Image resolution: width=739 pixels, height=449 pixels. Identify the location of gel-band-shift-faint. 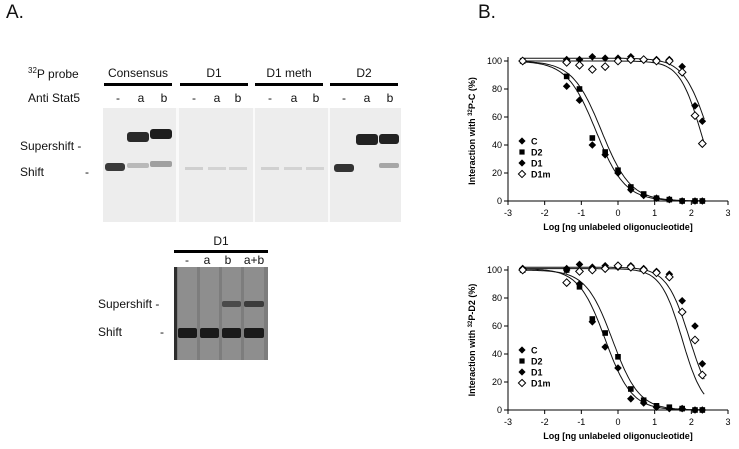
(138, 165).